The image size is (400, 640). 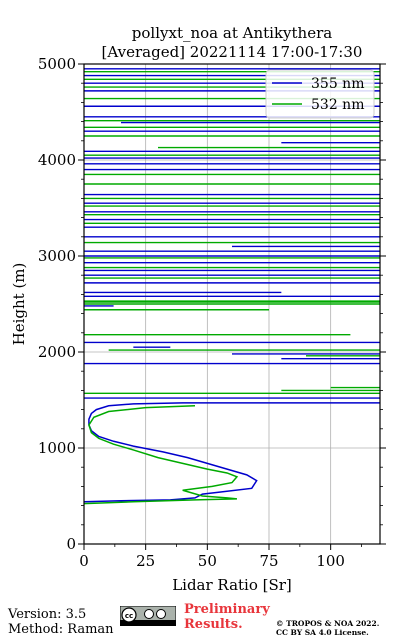 I want to click on preliminary-line-1: Preliminary, so click(x=227, y=609).